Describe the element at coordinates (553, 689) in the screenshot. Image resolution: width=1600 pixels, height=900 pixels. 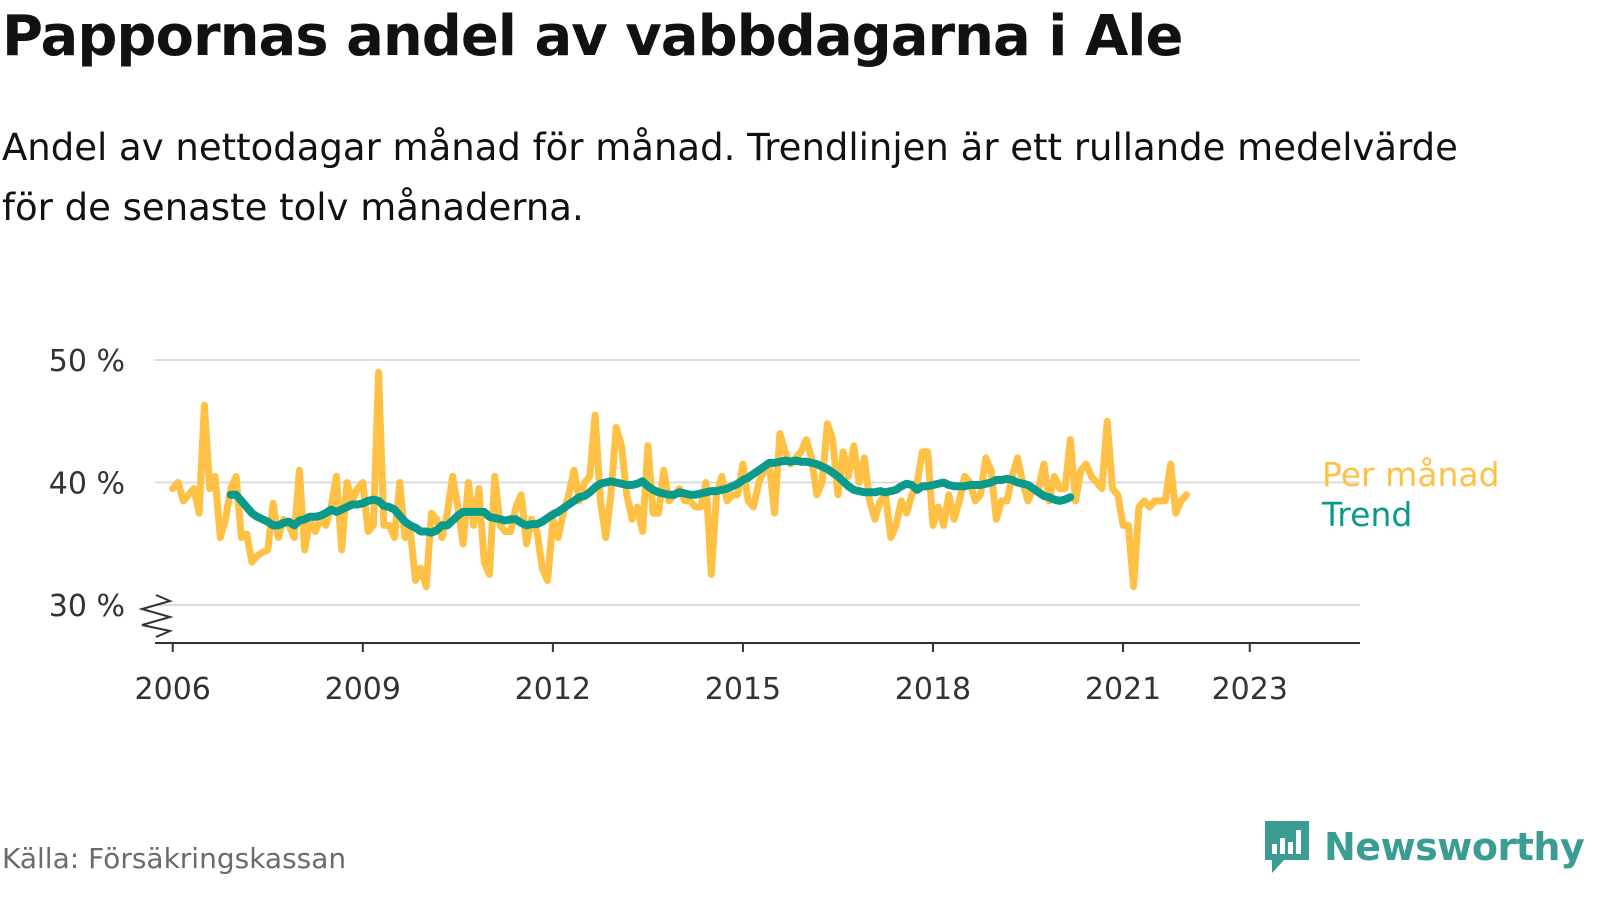
I see `x-tick-label: 2012` at that location.